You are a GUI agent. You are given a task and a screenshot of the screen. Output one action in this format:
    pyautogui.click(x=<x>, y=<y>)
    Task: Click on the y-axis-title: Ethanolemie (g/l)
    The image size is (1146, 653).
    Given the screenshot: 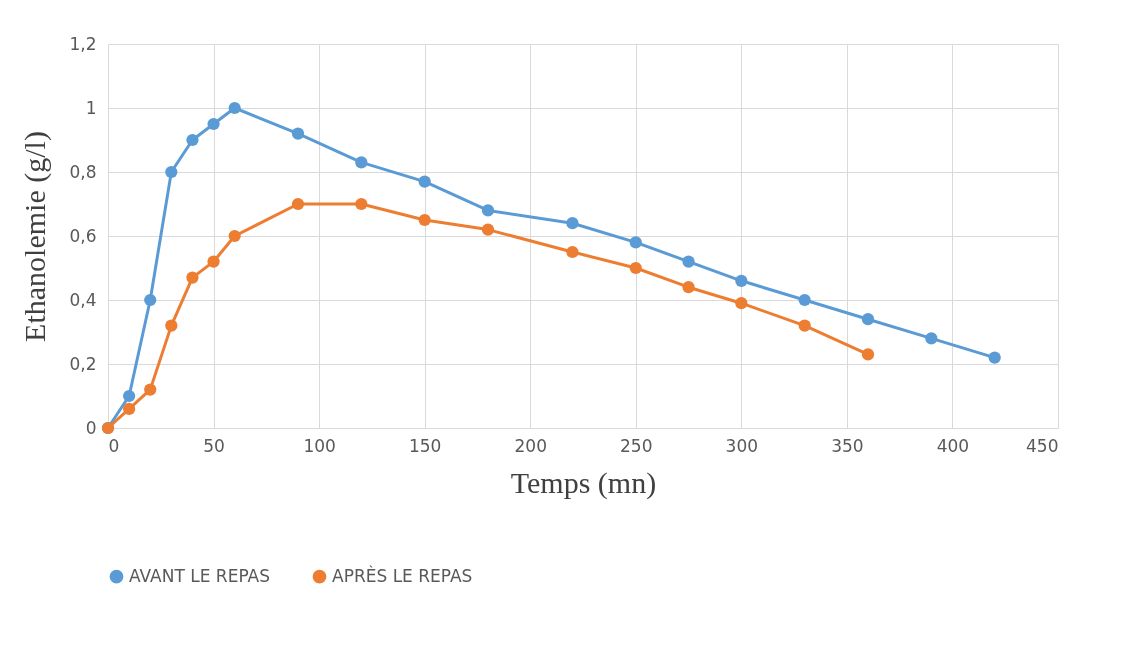 What is the action you would take?
    pyautogui.click(x=35, y=236)
    